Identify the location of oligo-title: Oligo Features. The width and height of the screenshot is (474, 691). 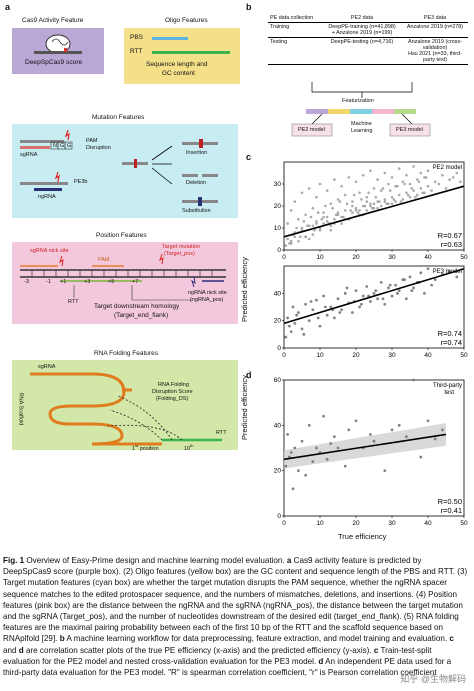
(186, 20).